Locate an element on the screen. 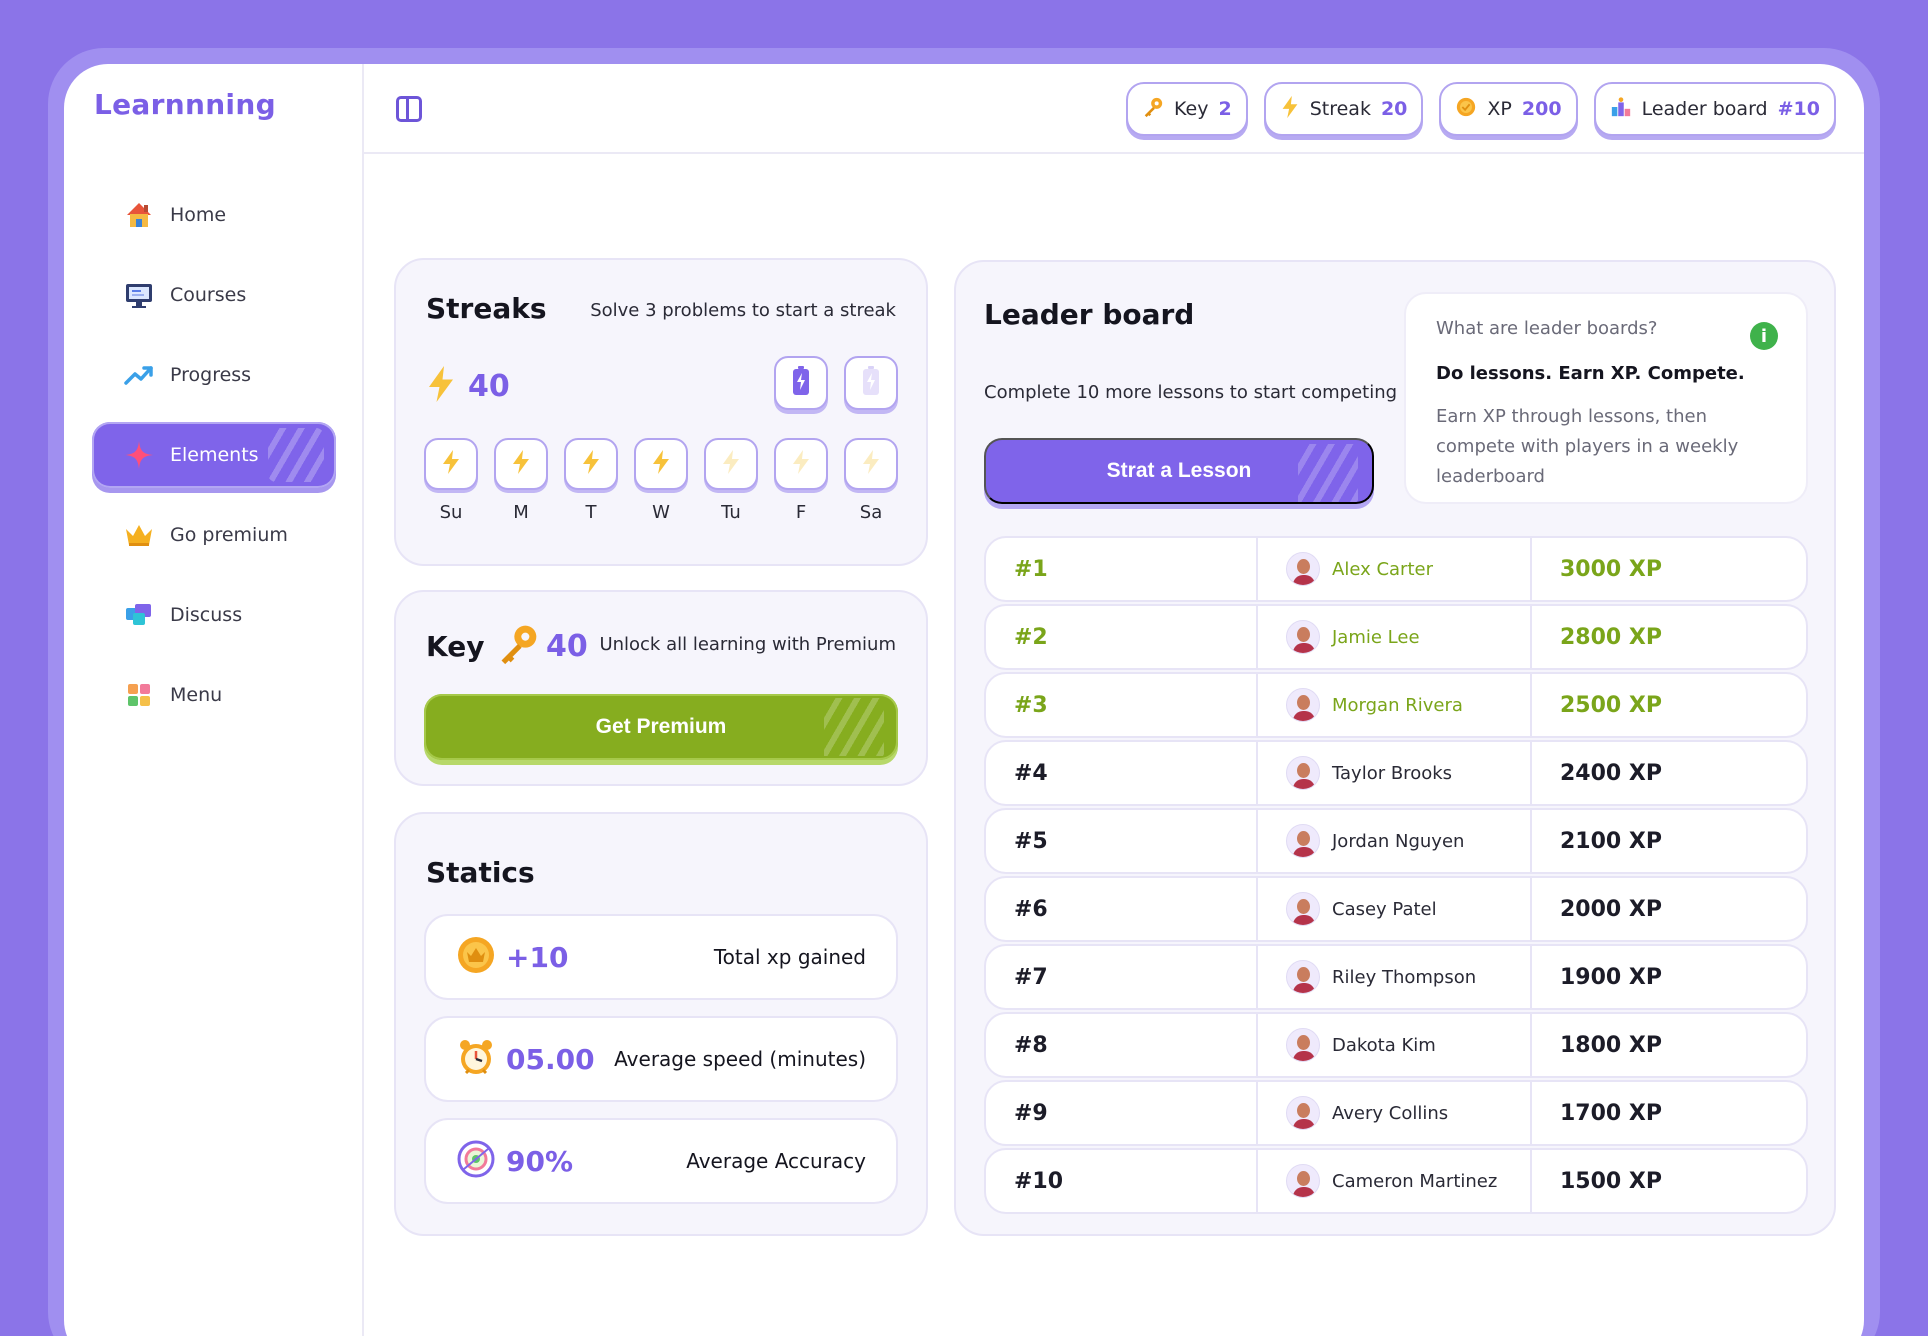 Image resolution: width=1928 pixels, height=1336 pixels. rank-cell: #8 is located at coordinates (1122, 1045).